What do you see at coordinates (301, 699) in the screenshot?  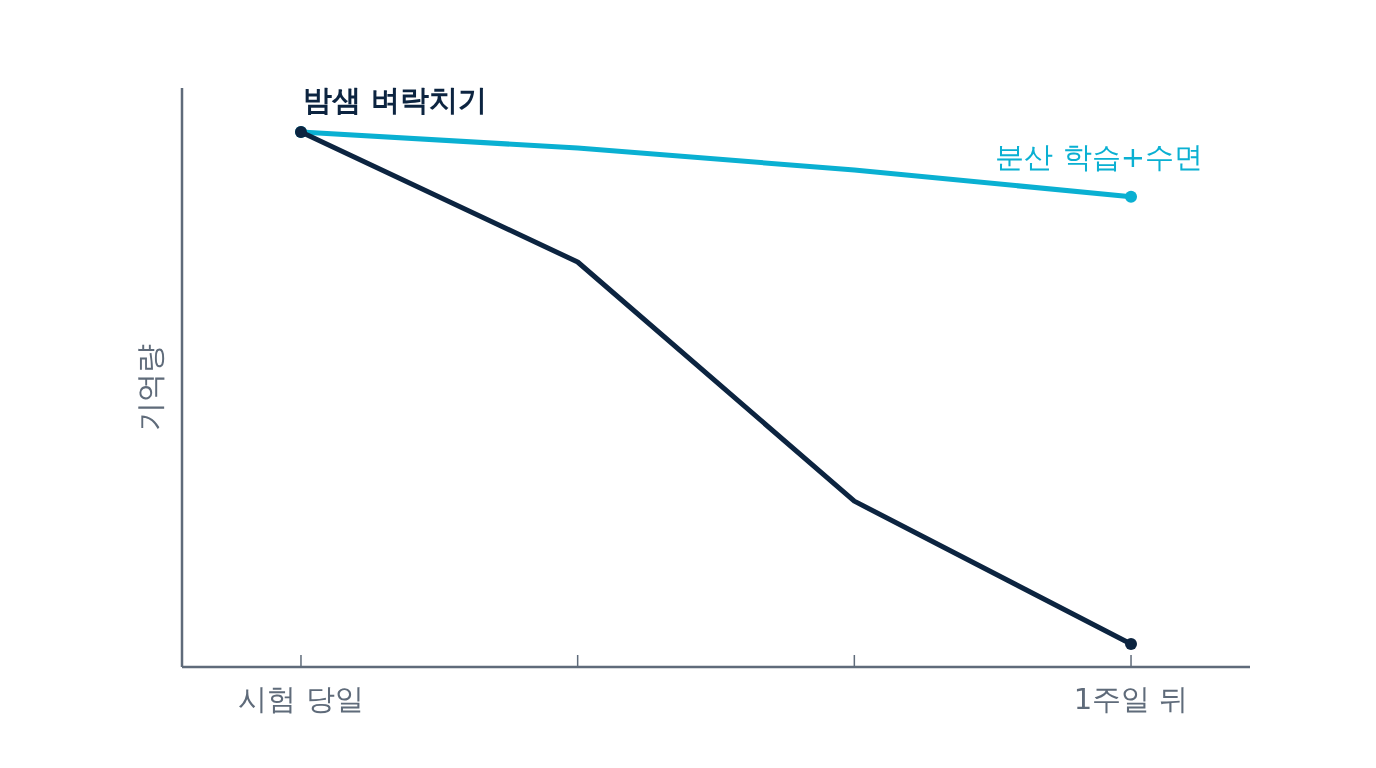 I see `x-tick-label: 시험 당일` at bounding box center [301, 699].